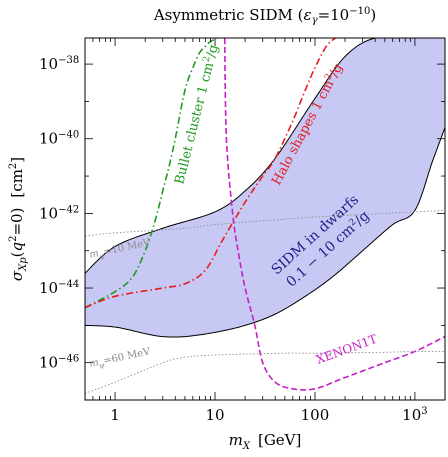 This screenshot has height=457, width=448. Describe the element at coordinates (414, 415) in the screenshot. I see `x-tick-label: 10³` at that location.